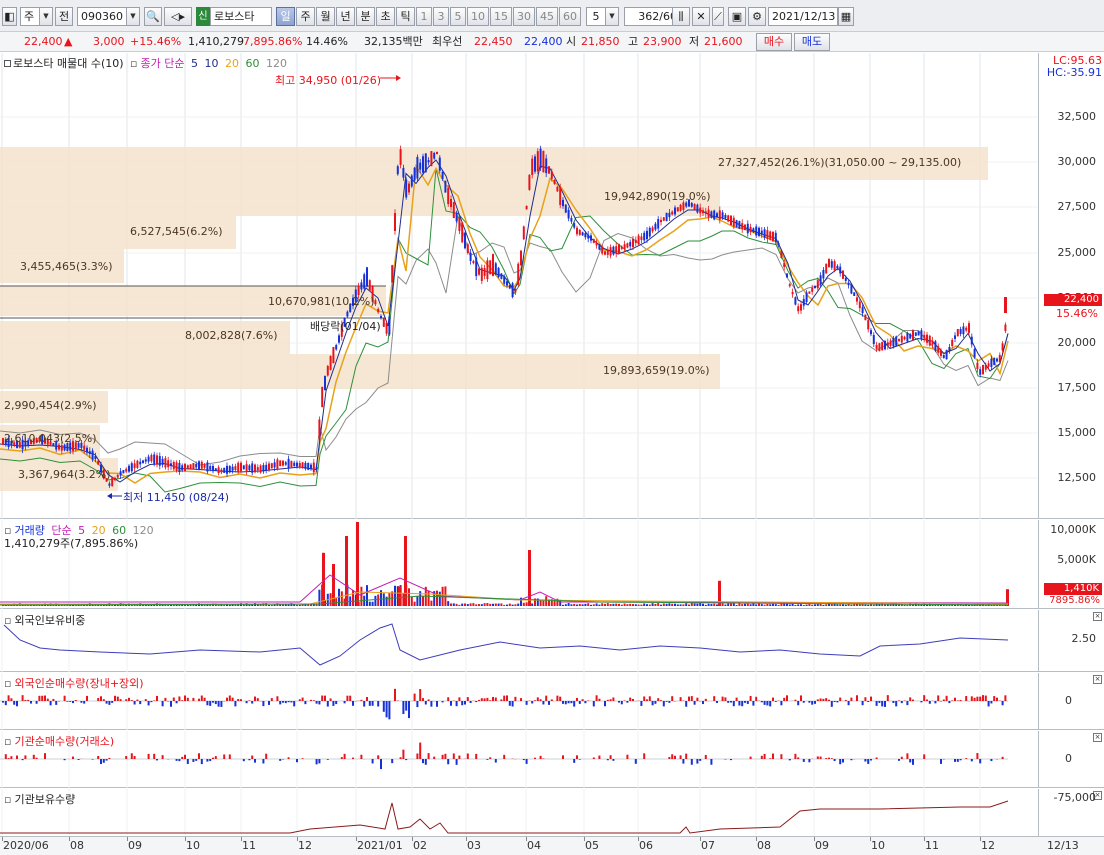 This screenshot has height=855, width=1104. Describe the element at coordinates (681, 16) in the screenshot. I see `candle-type-icon: ⫼` at that location.